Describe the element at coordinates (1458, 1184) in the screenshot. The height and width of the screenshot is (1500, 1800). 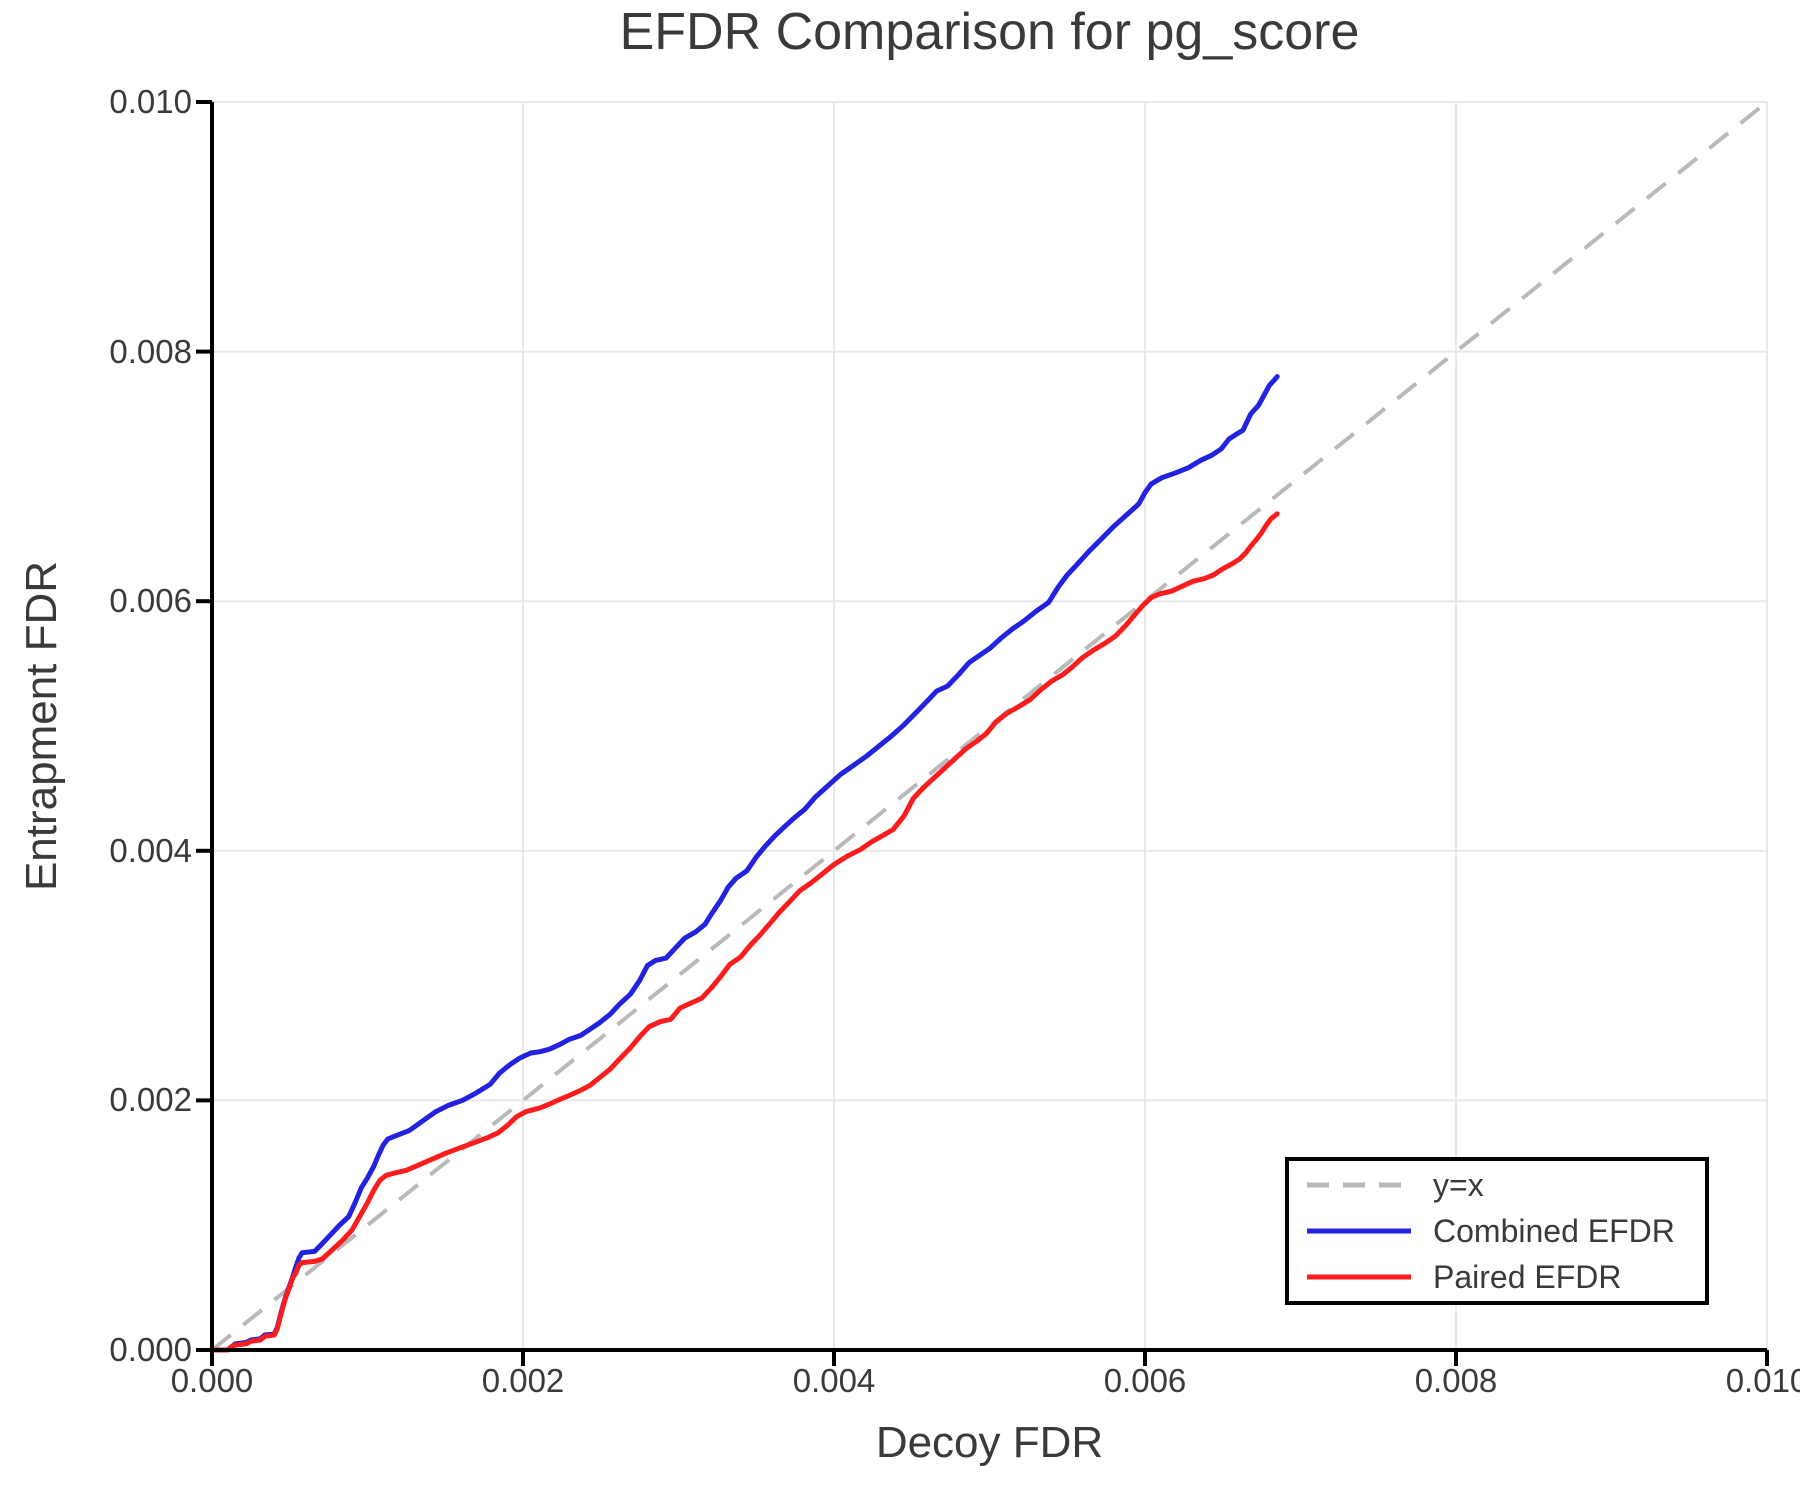
I see `legend-label-yx: y=x` at that location.